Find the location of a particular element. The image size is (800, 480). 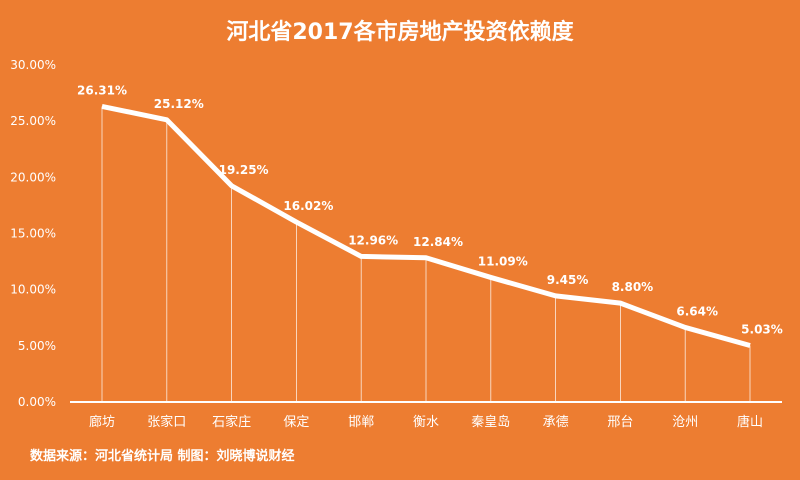

data-label: 6.64% is located at coordinates (697, 311).